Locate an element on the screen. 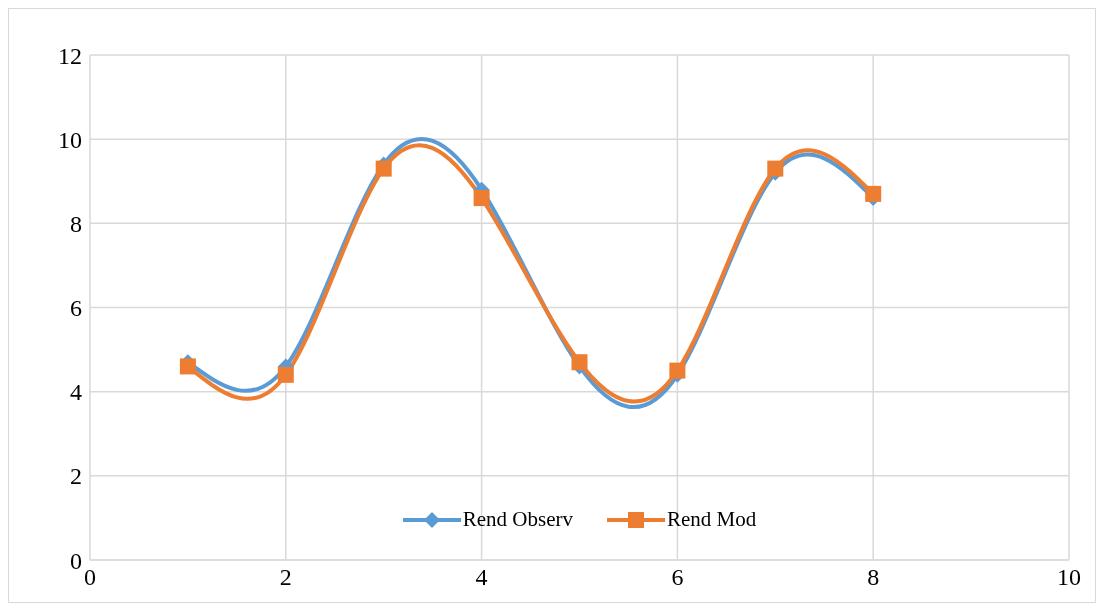  x-tick-label: 4 is located at coordinates (481, 577).